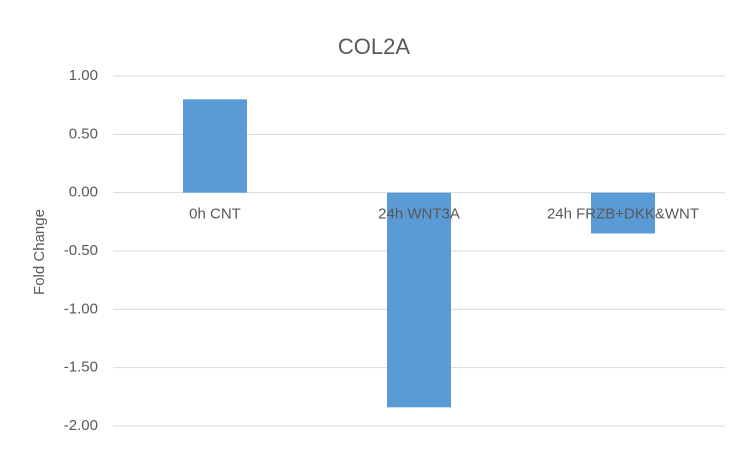  Describe the element at coordinates (81, 367) in the screenshot. I see `y-tick-label: -1.50` at that location.